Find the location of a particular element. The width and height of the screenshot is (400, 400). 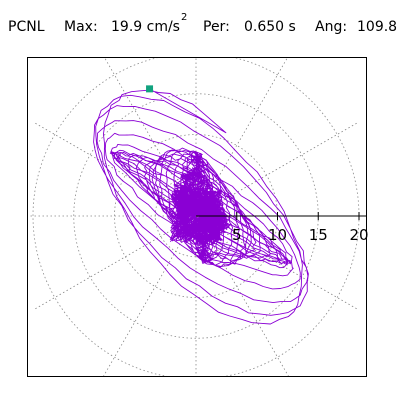

max-value: 19.9 cm/s is located at coordinates (145, 27).